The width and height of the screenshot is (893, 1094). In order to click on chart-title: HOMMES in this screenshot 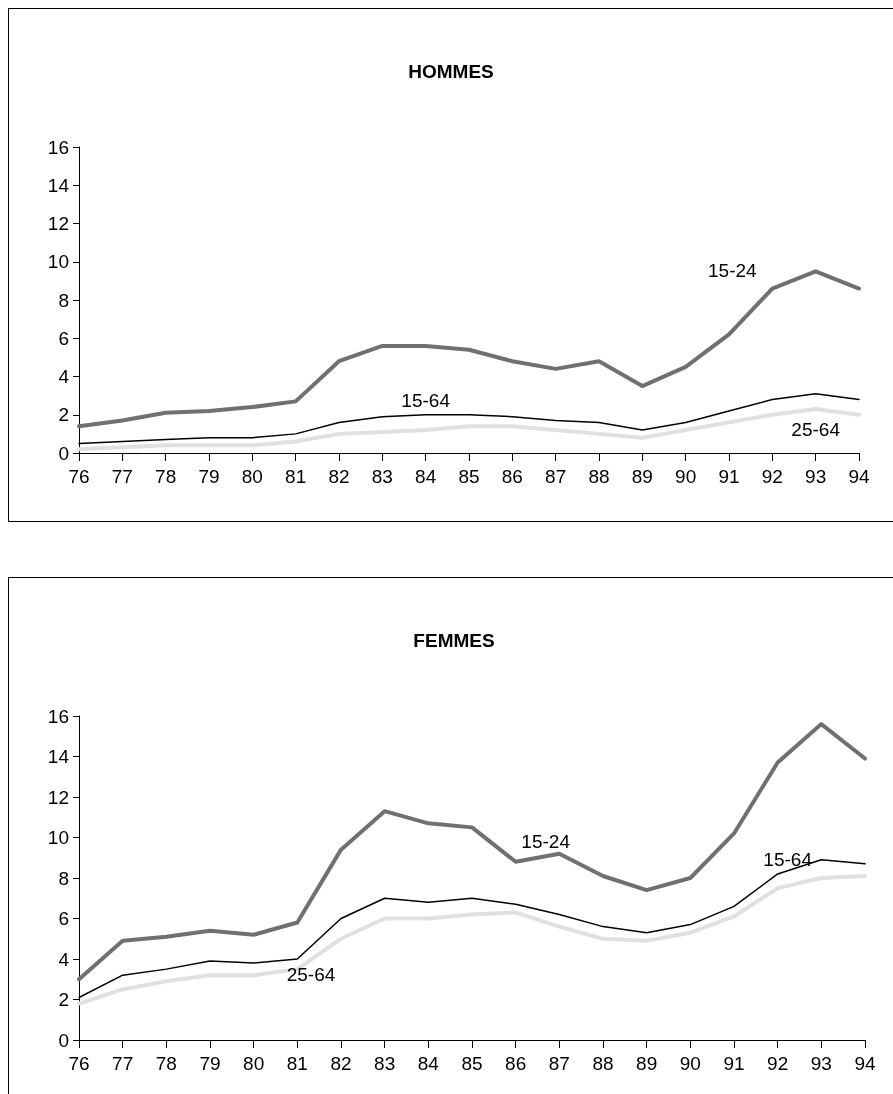, I will do `click(451, 71)`.